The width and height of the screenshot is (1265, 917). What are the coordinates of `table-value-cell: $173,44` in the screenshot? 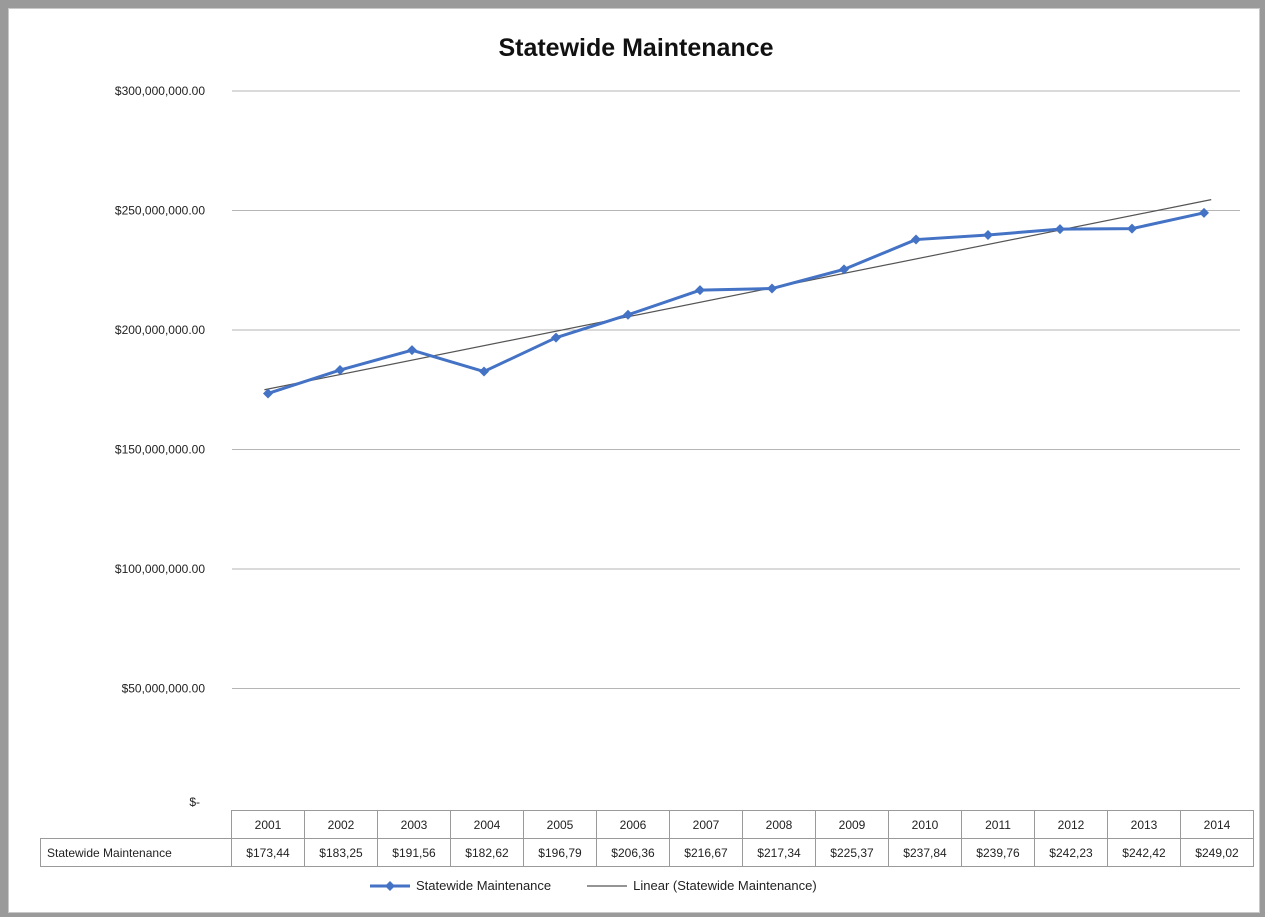 It's located at (268, 852).